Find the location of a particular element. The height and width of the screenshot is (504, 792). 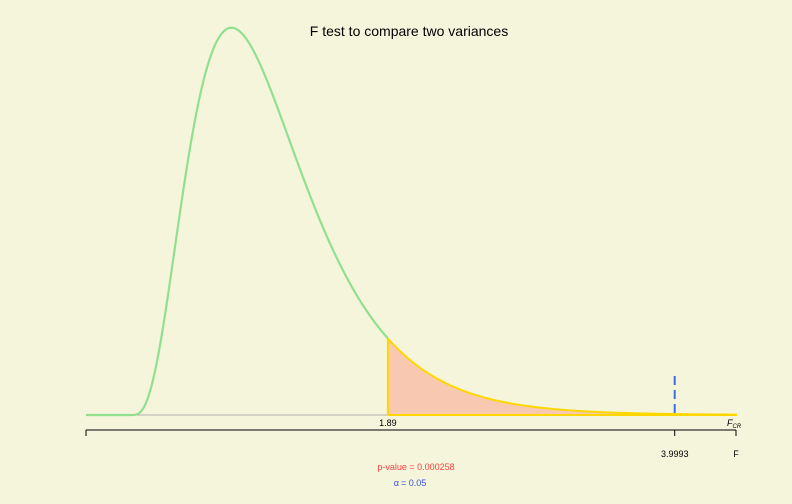

observed-statistic-label: 3.9993 is located at coordinates (675, 454).